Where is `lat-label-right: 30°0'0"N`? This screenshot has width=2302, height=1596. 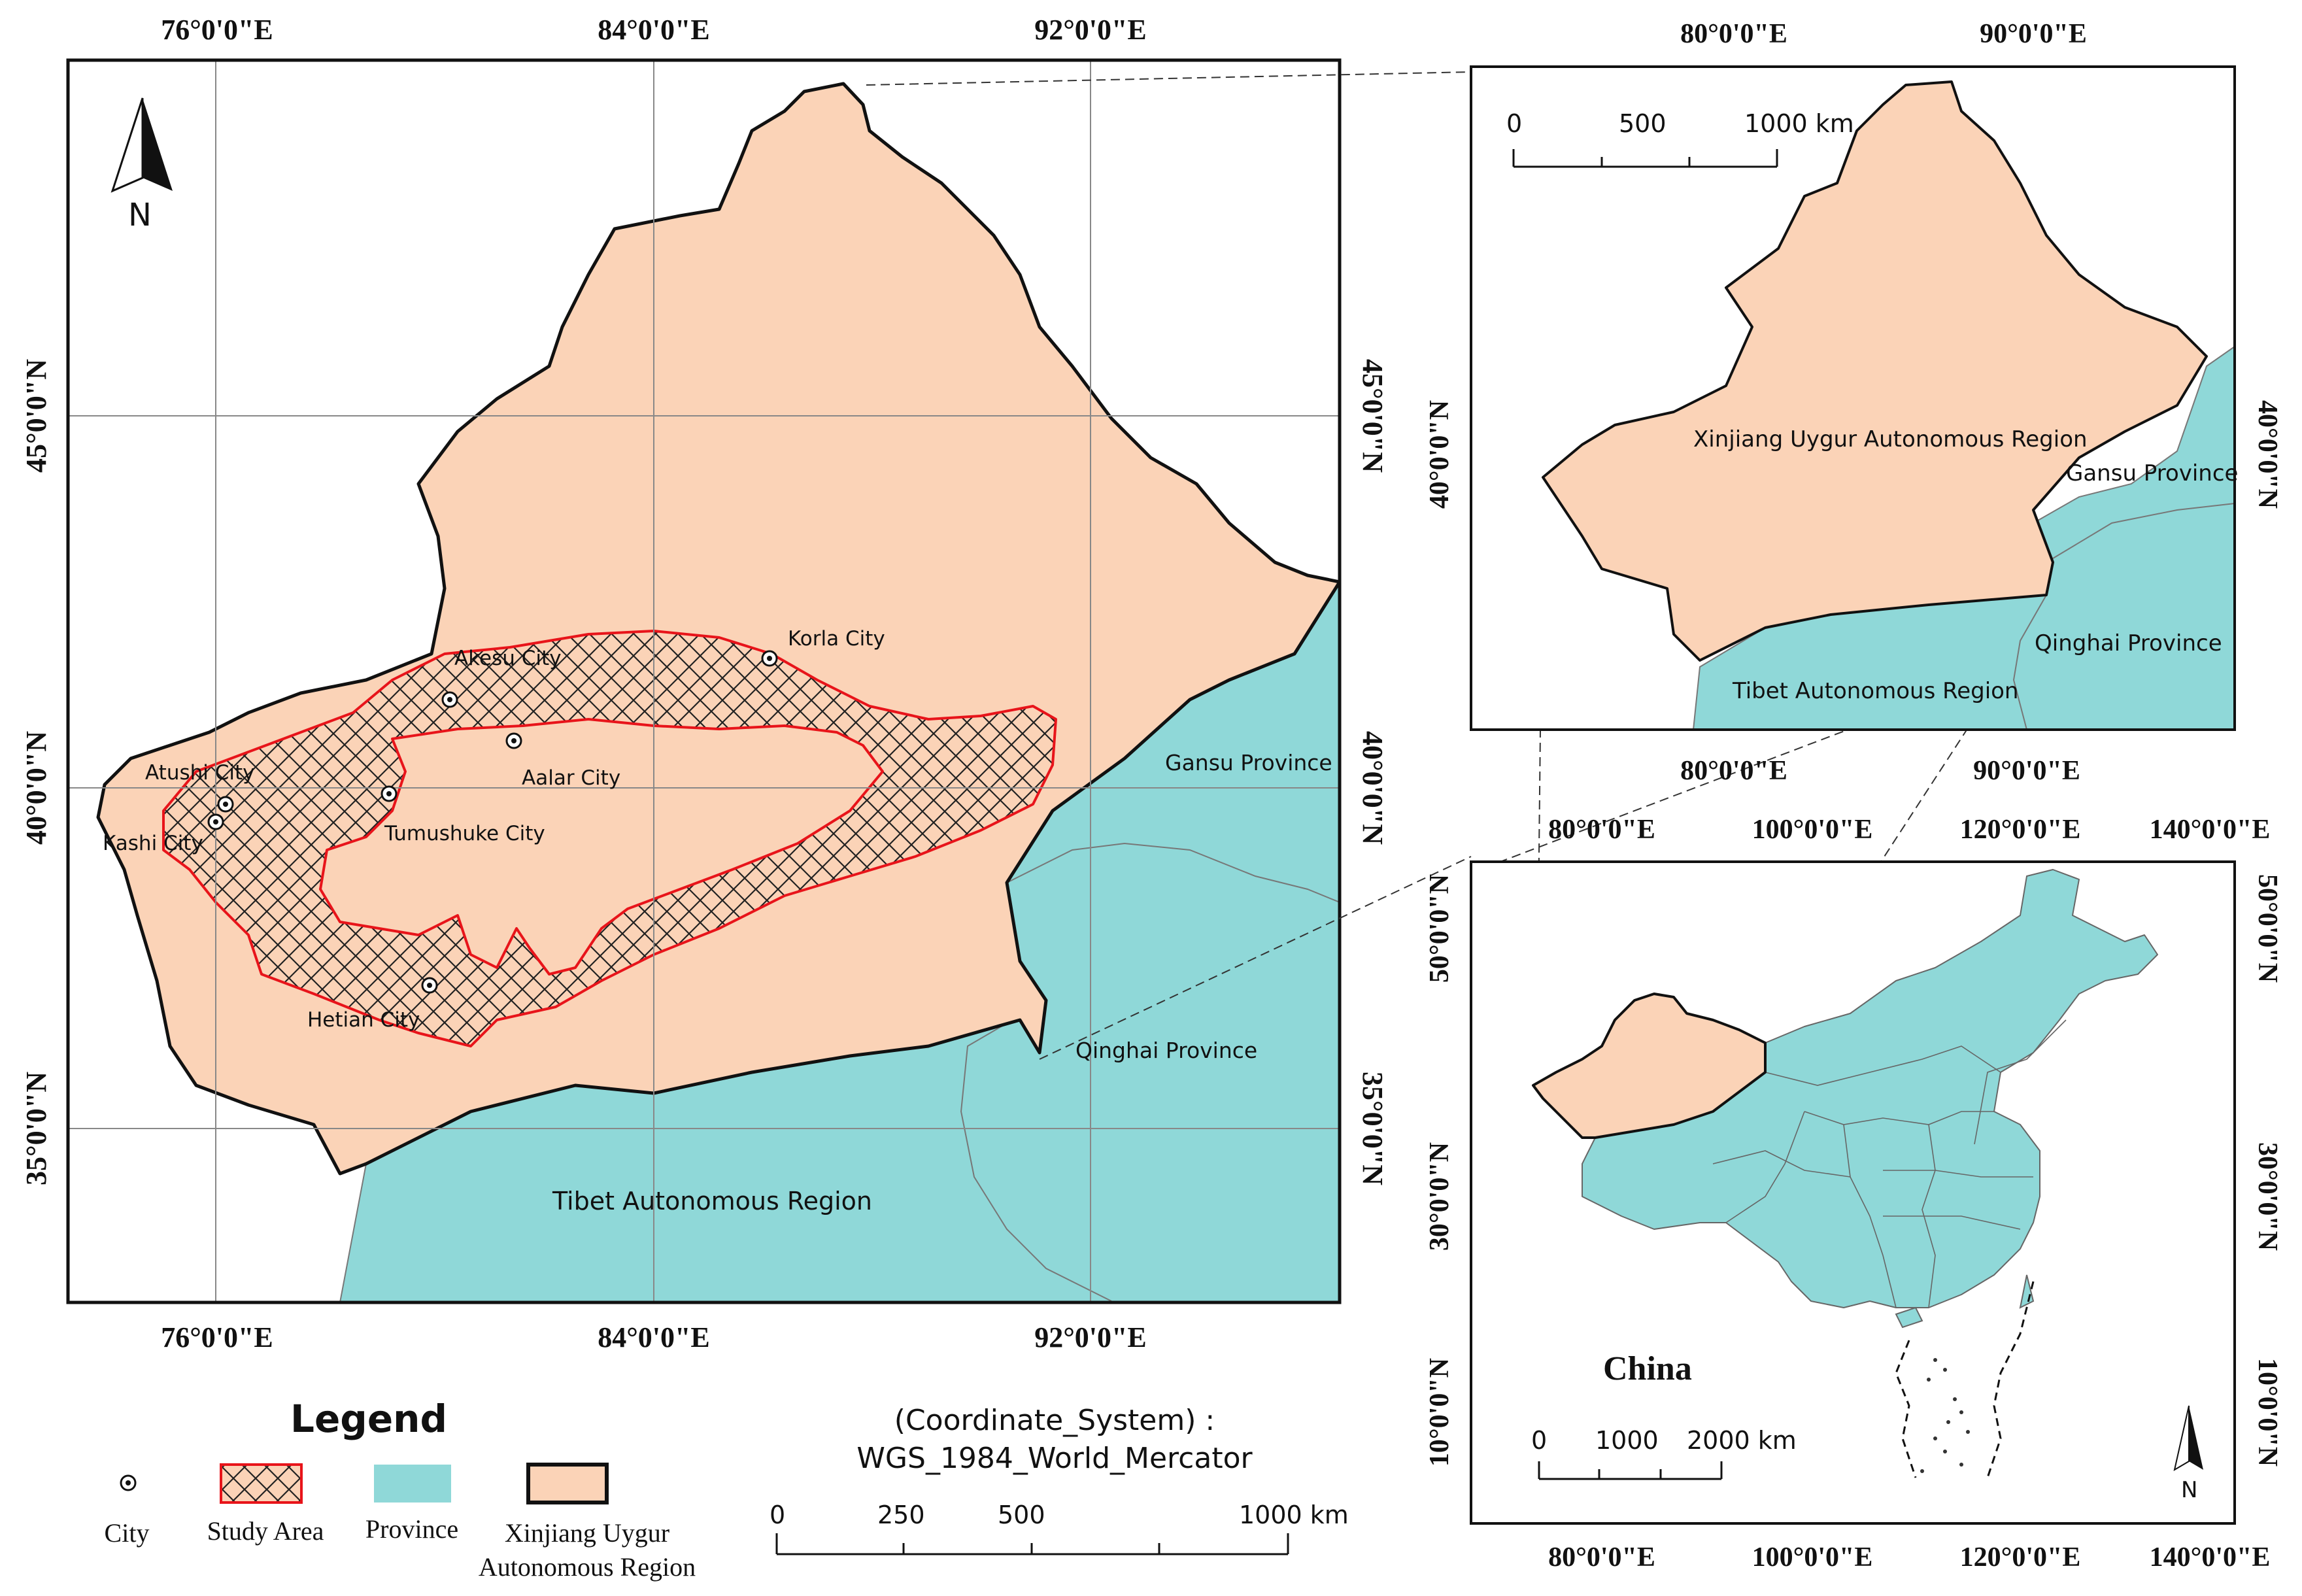
lat-label-right: 30°0'0"N is located at coordinates (2267, 1196).